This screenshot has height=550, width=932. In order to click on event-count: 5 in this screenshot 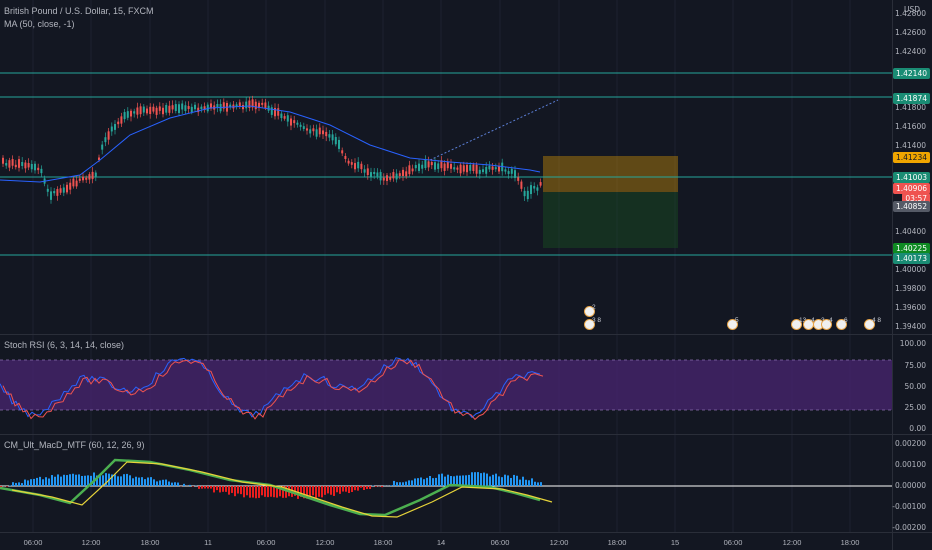, I will do `click(737, 320)`.